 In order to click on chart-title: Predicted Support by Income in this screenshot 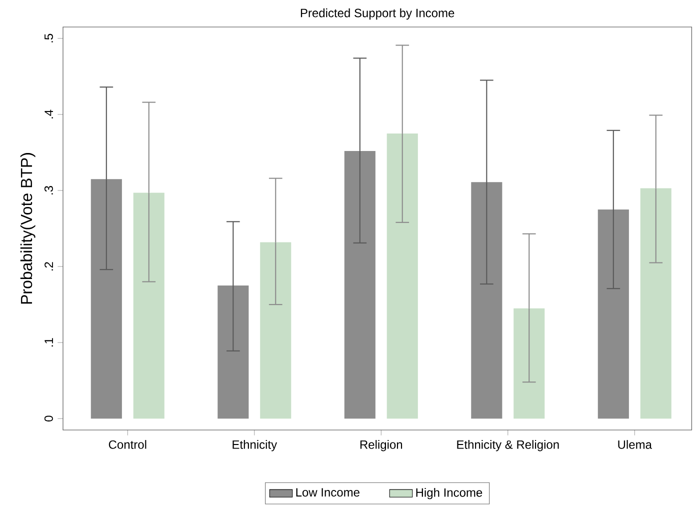, I will do `click(377, 14)`.